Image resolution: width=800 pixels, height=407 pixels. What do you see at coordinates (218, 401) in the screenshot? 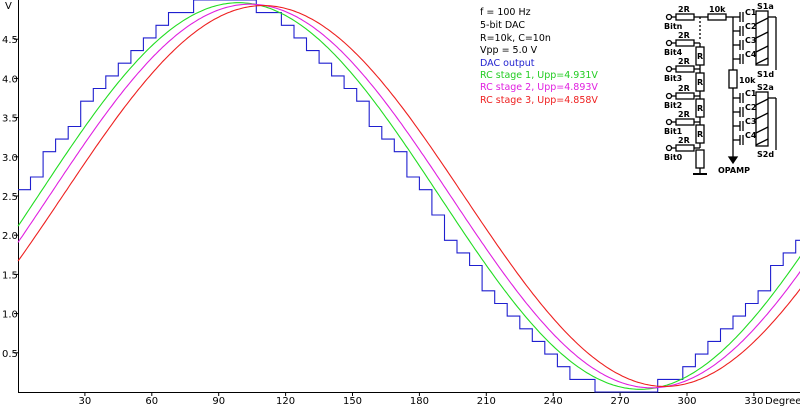
I see `x-tick-label: 90` at bounding box center [218, 401].